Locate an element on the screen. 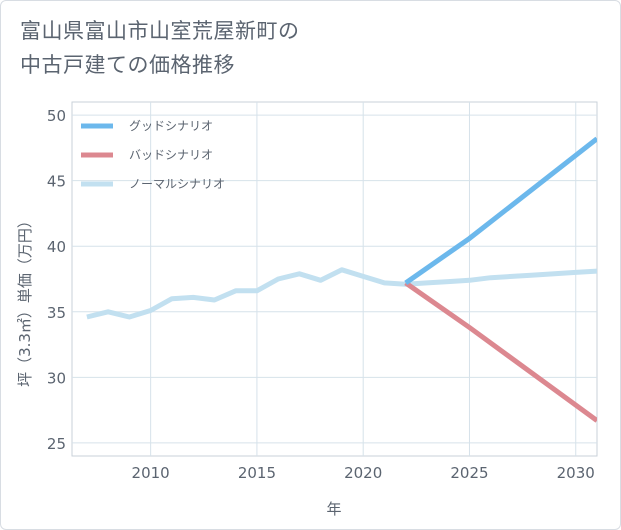  y-tick-label: 25 is located at coordinates (56, 444).